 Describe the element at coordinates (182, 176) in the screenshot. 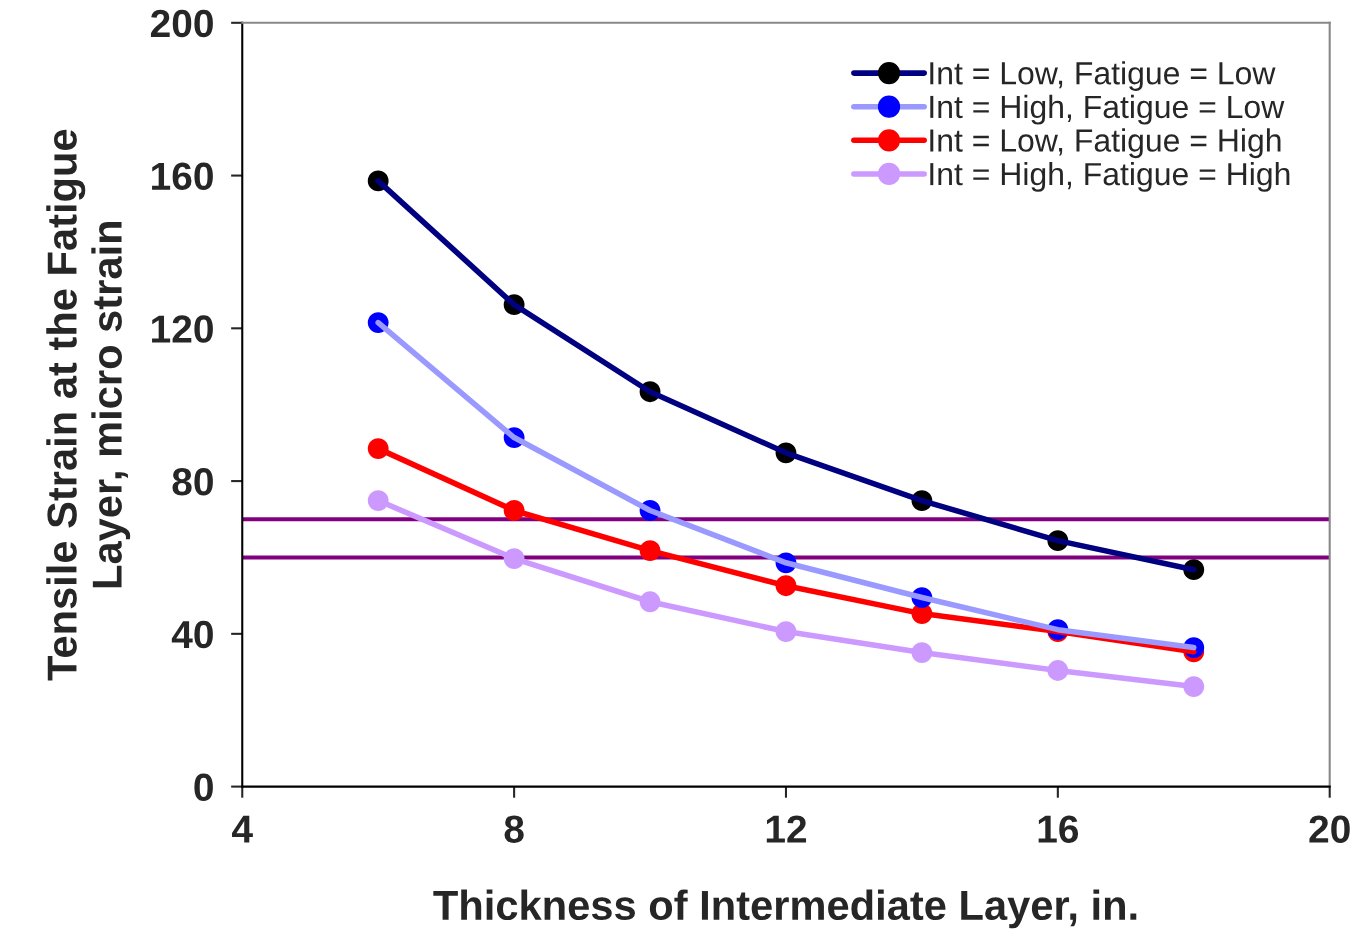

I see `y-tick-label: 160` at that location.